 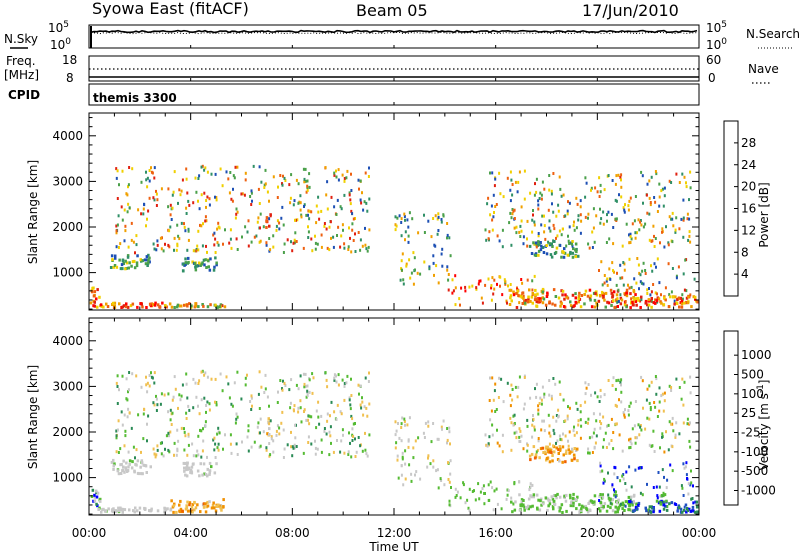 I want to click on y-tick-label: 1000, so click(x=67, y=273).